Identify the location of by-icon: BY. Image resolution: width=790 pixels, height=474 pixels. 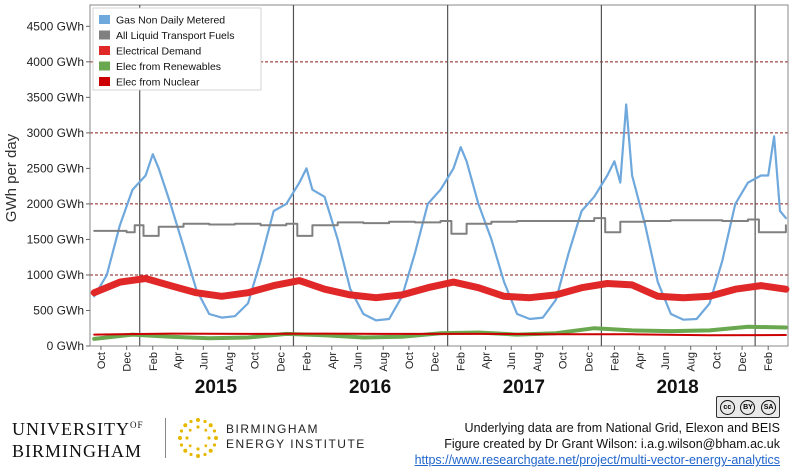
(748, 407).